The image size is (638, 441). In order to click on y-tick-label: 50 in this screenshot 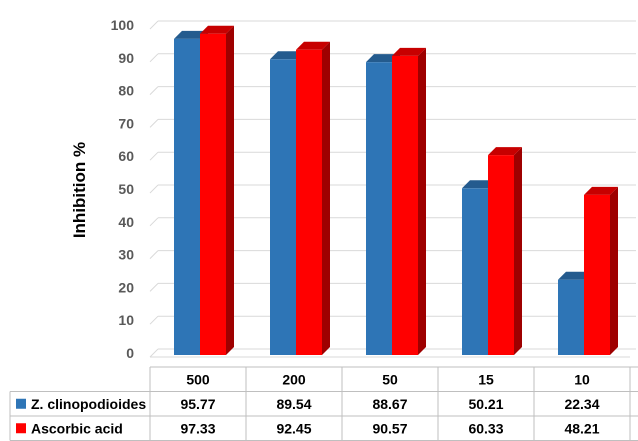, I will do `click(126, 189)`.